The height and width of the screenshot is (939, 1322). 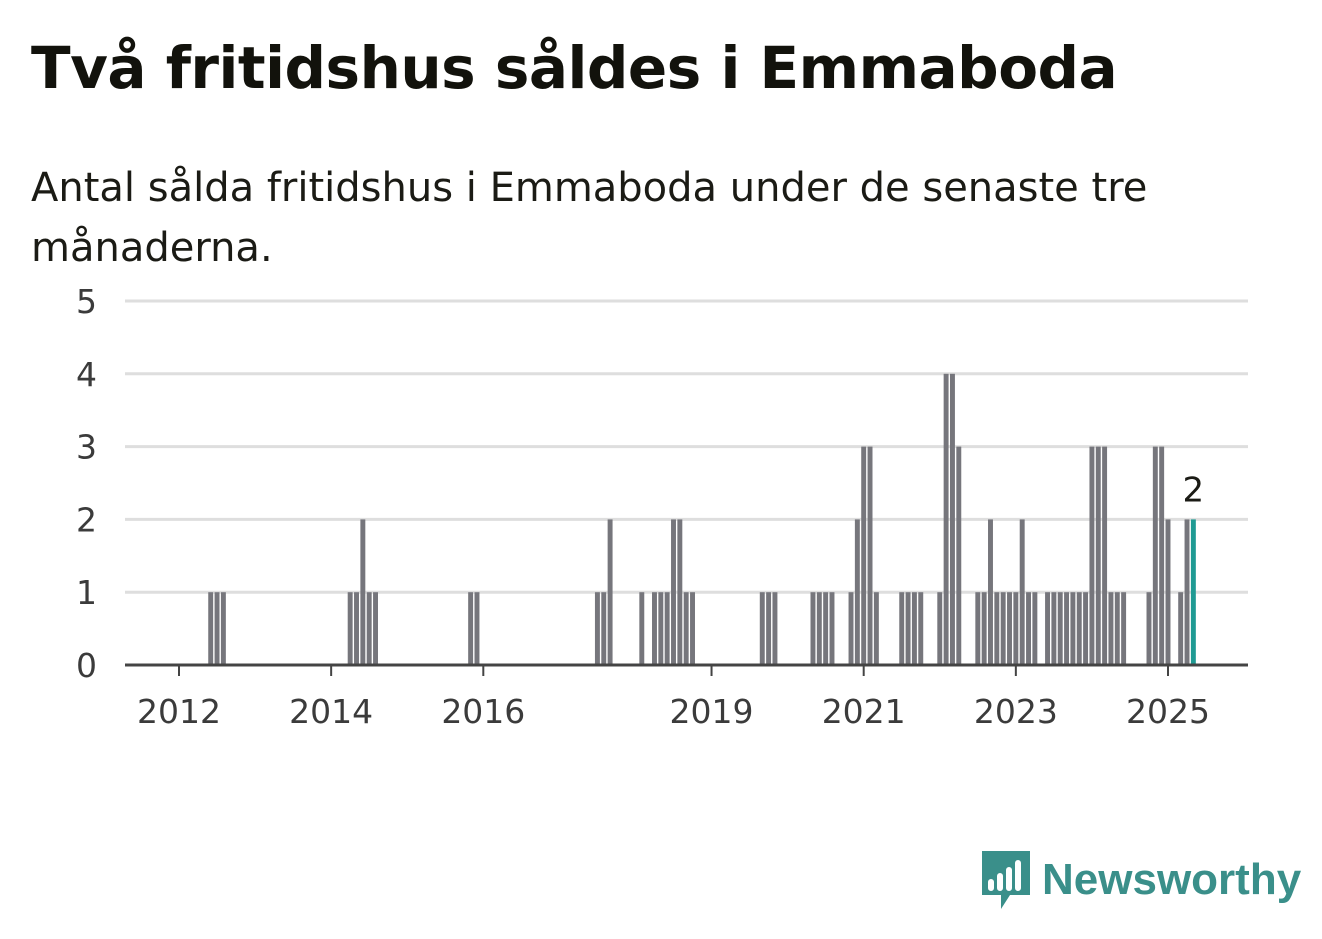 What do you see at coordinates (86, 447) in the screenshot?
I see `y-tick-label: 3` at bounding box center [86, 447].